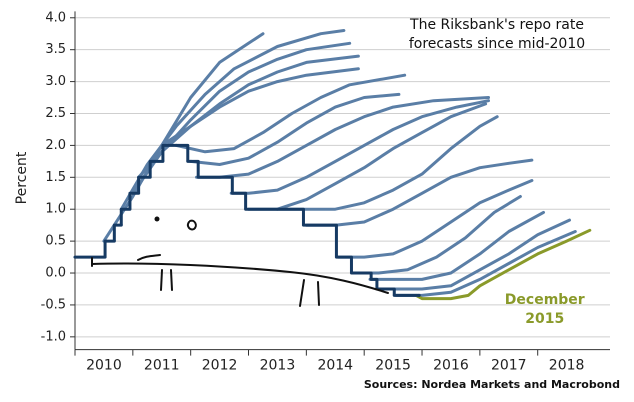 Image resolution: width=634 pixels, height=402 pixels. What do you see at coordinates (53, 304) in the screenshot?
I see `y-tick-label: -0.5` at bounding box center [53, 304].